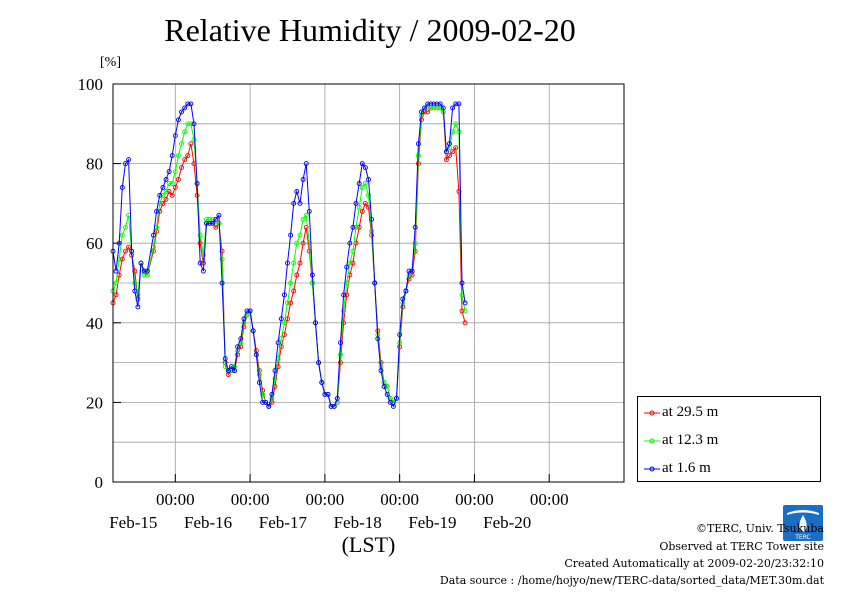  Describe the element at coordinates (802, 537) in the screenshot. I see `svg-text: TERC` at that location.